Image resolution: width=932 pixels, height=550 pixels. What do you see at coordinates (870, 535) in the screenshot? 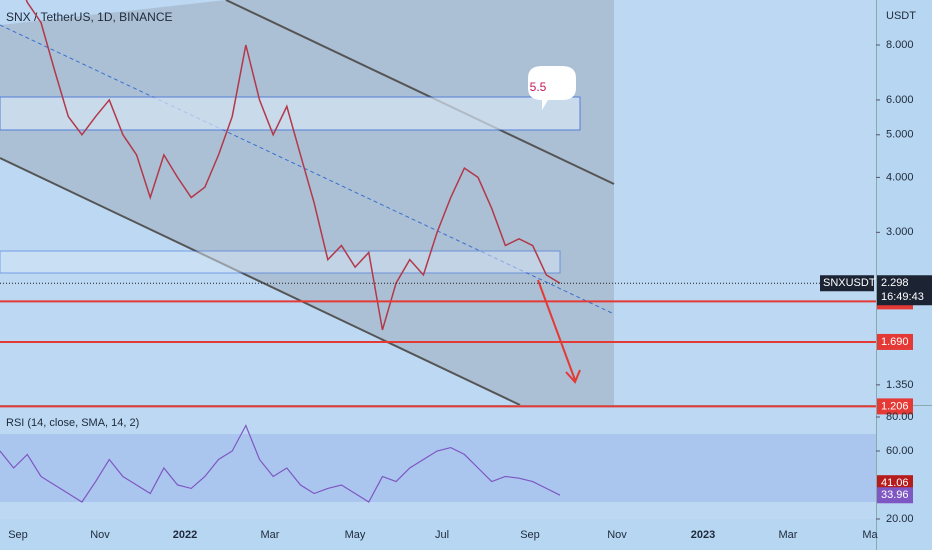
I see `time-label: Ma` at bounding box center [870, 535].